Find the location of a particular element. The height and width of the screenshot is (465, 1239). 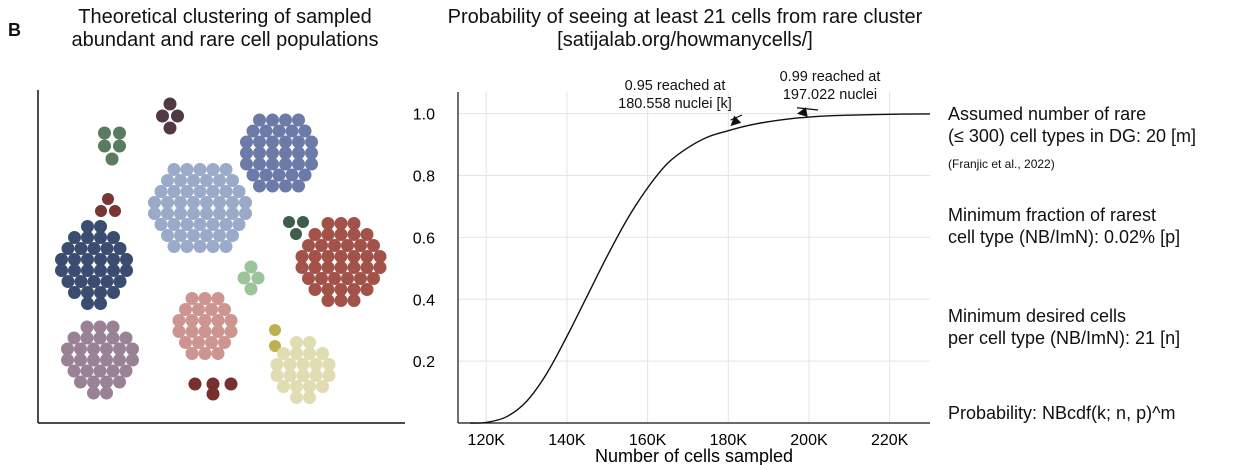

param-p-line1: Minimum fraction of rarest is located at coordinates (1052, 215).